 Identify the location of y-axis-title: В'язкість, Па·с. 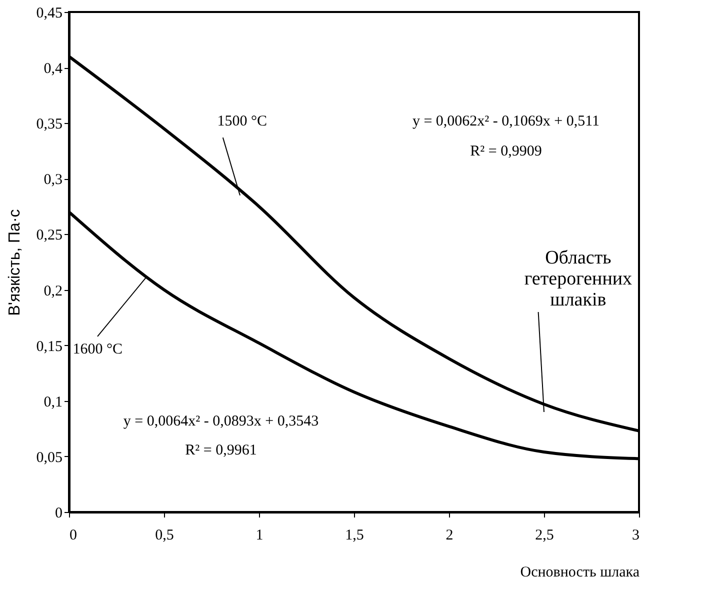
(15, 262).